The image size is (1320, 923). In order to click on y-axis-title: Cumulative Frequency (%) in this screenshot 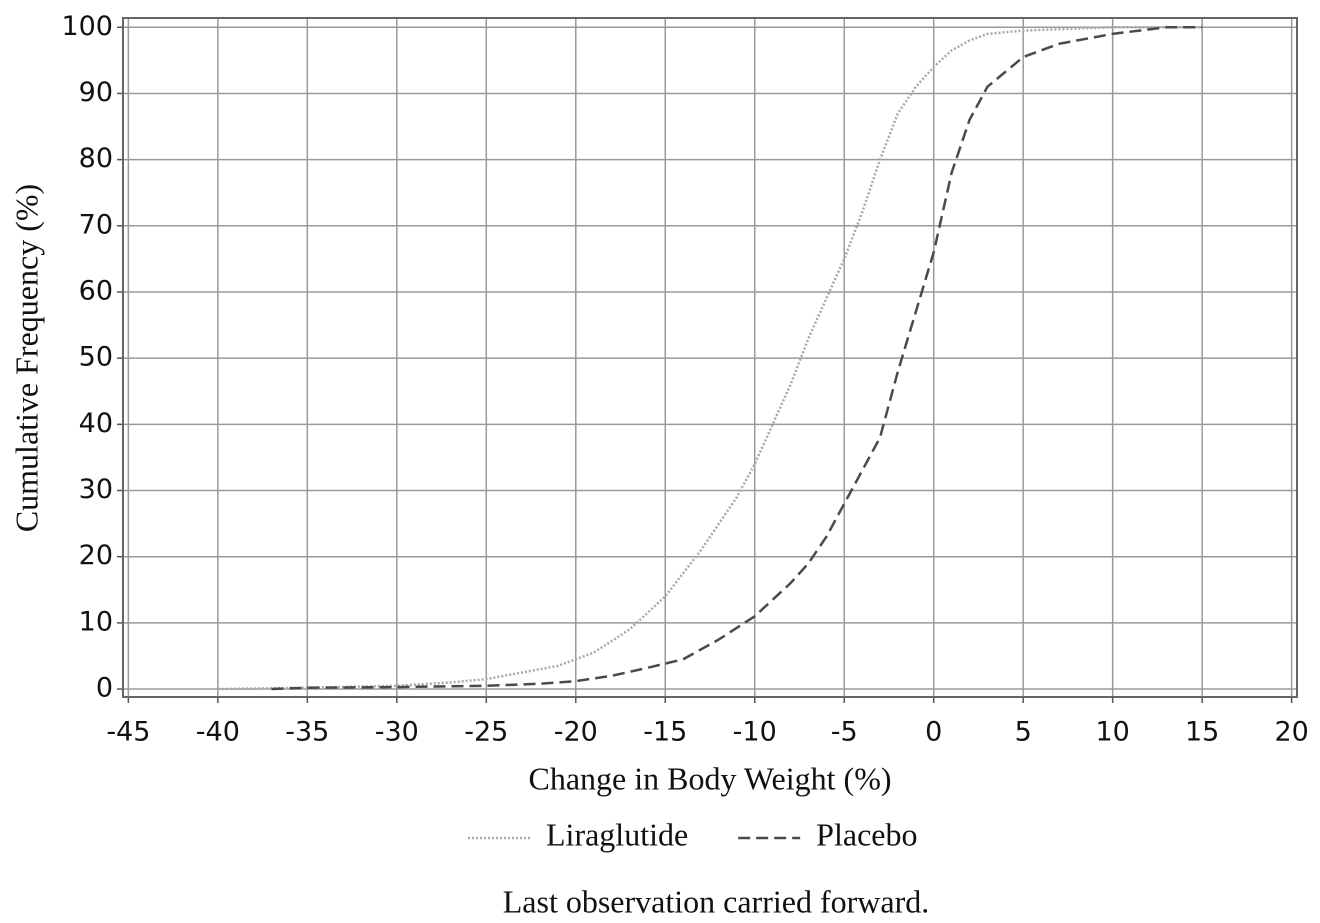, I will do `click(26, 358)`.